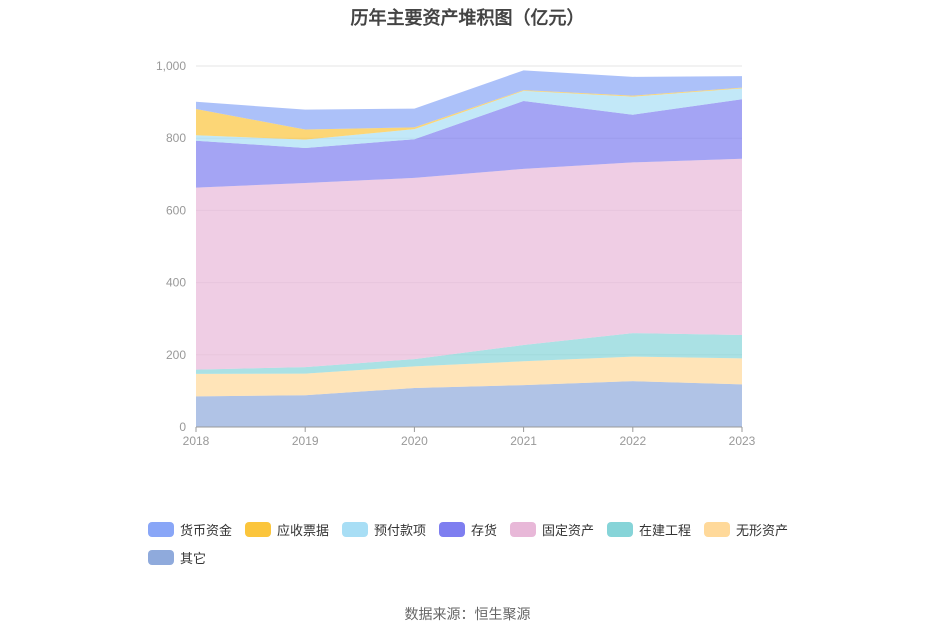 The width and height of the screenshot is (935, 632). I want to click on y-tick-label: 400, so click(176, 283).